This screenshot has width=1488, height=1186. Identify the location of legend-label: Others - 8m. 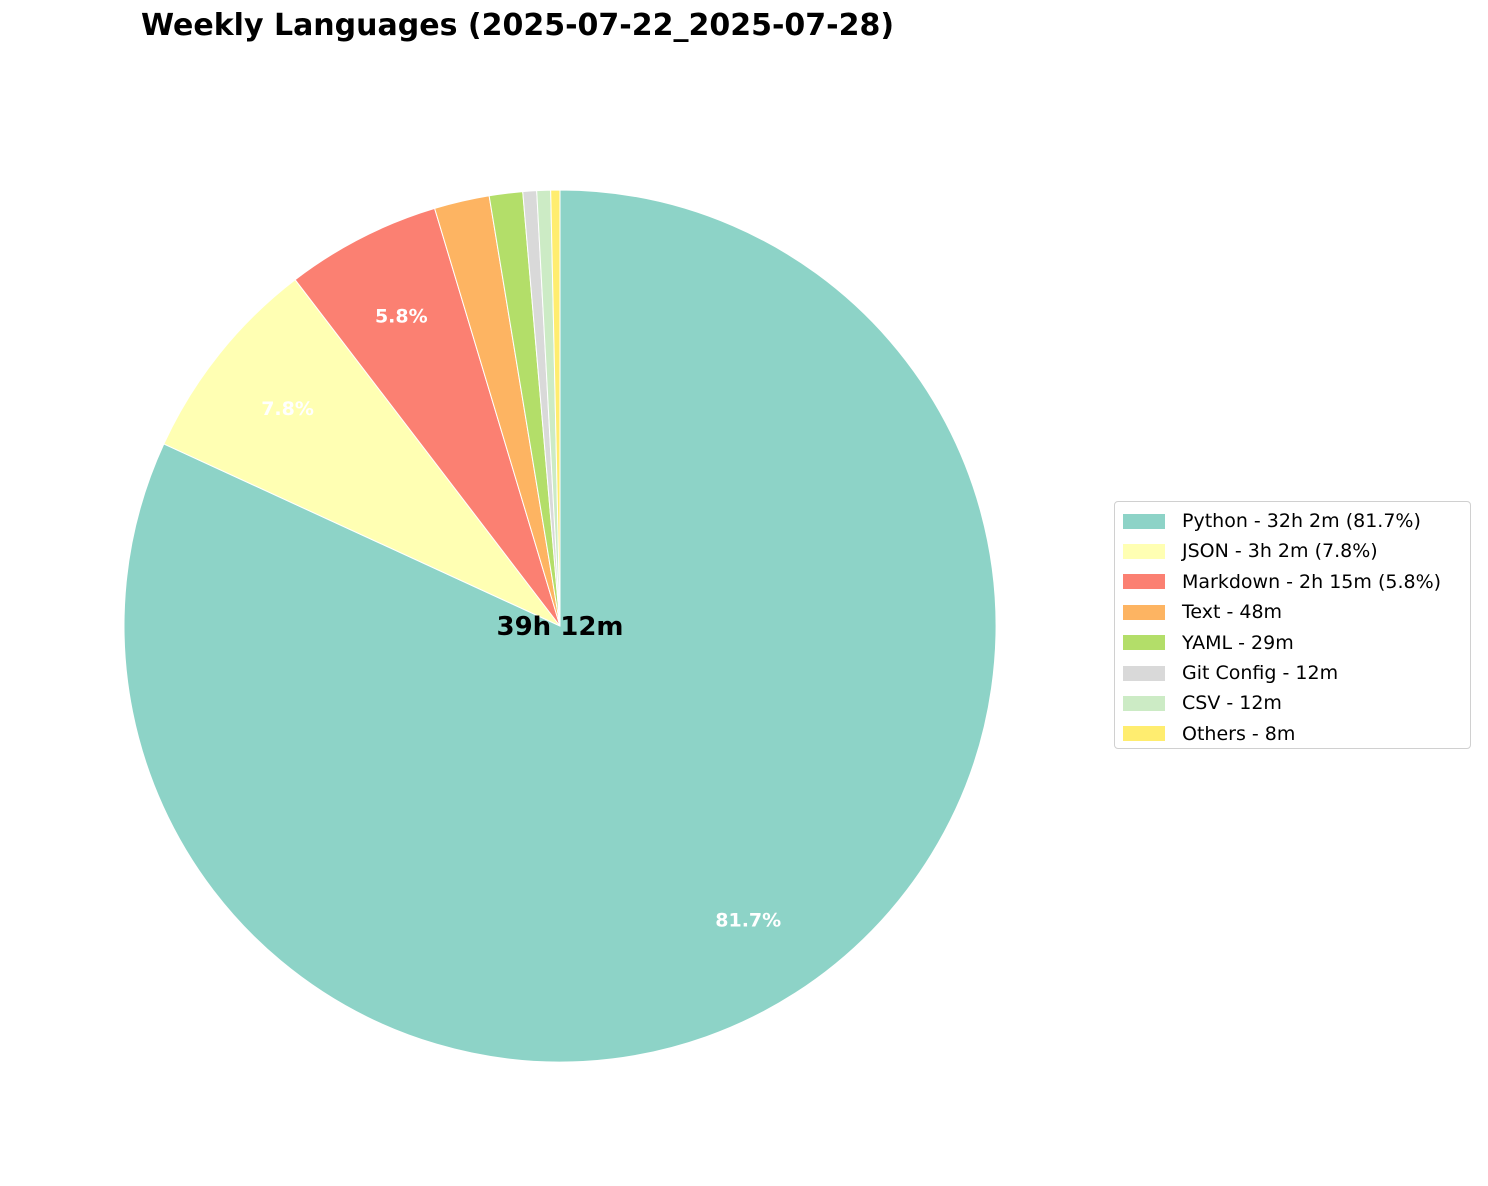
(1239, 733).